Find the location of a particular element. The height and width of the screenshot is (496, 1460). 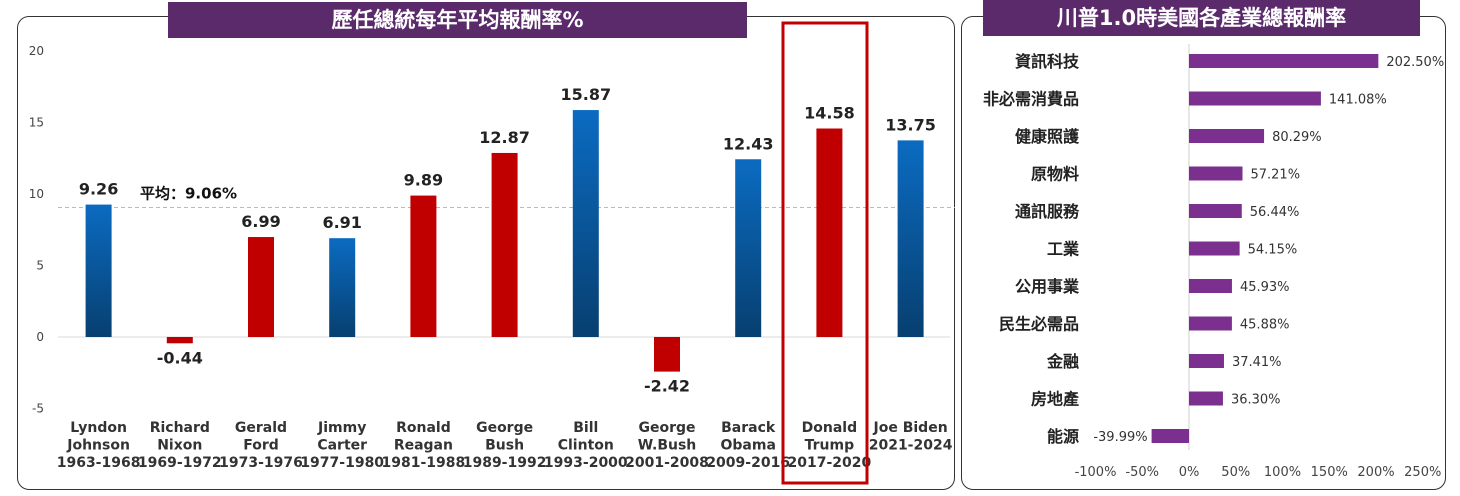

data-label: -0.44 is located at coordinates (180, 357).